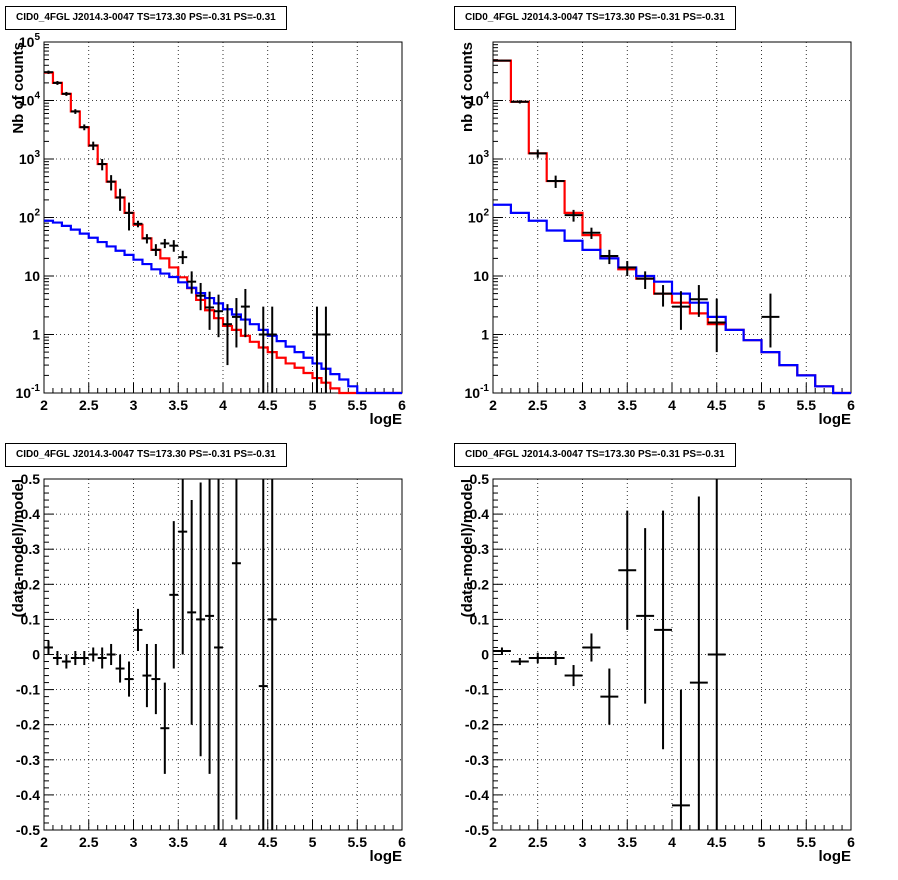 Image resolution: width=898 pixels, height=880 pixels. Describe the element at coordinates (467, 87) in the screenshot. I see `y-axis-label: nb of counts` at that location.